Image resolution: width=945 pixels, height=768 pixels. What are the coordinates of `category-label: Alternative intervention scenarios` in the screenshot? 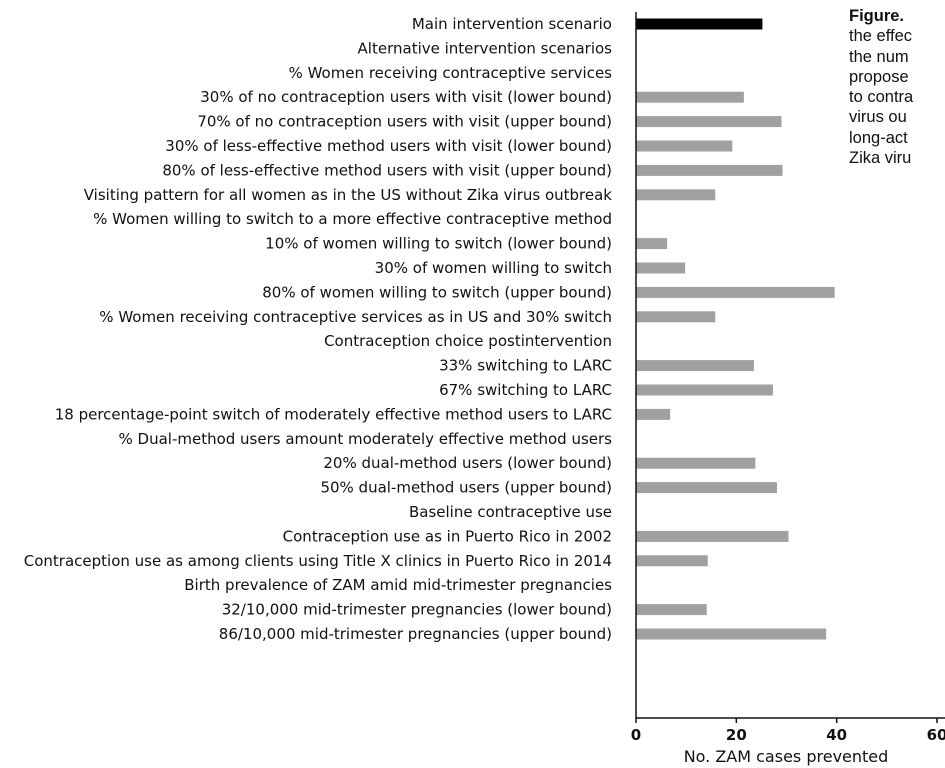 It's located at (485, 48).